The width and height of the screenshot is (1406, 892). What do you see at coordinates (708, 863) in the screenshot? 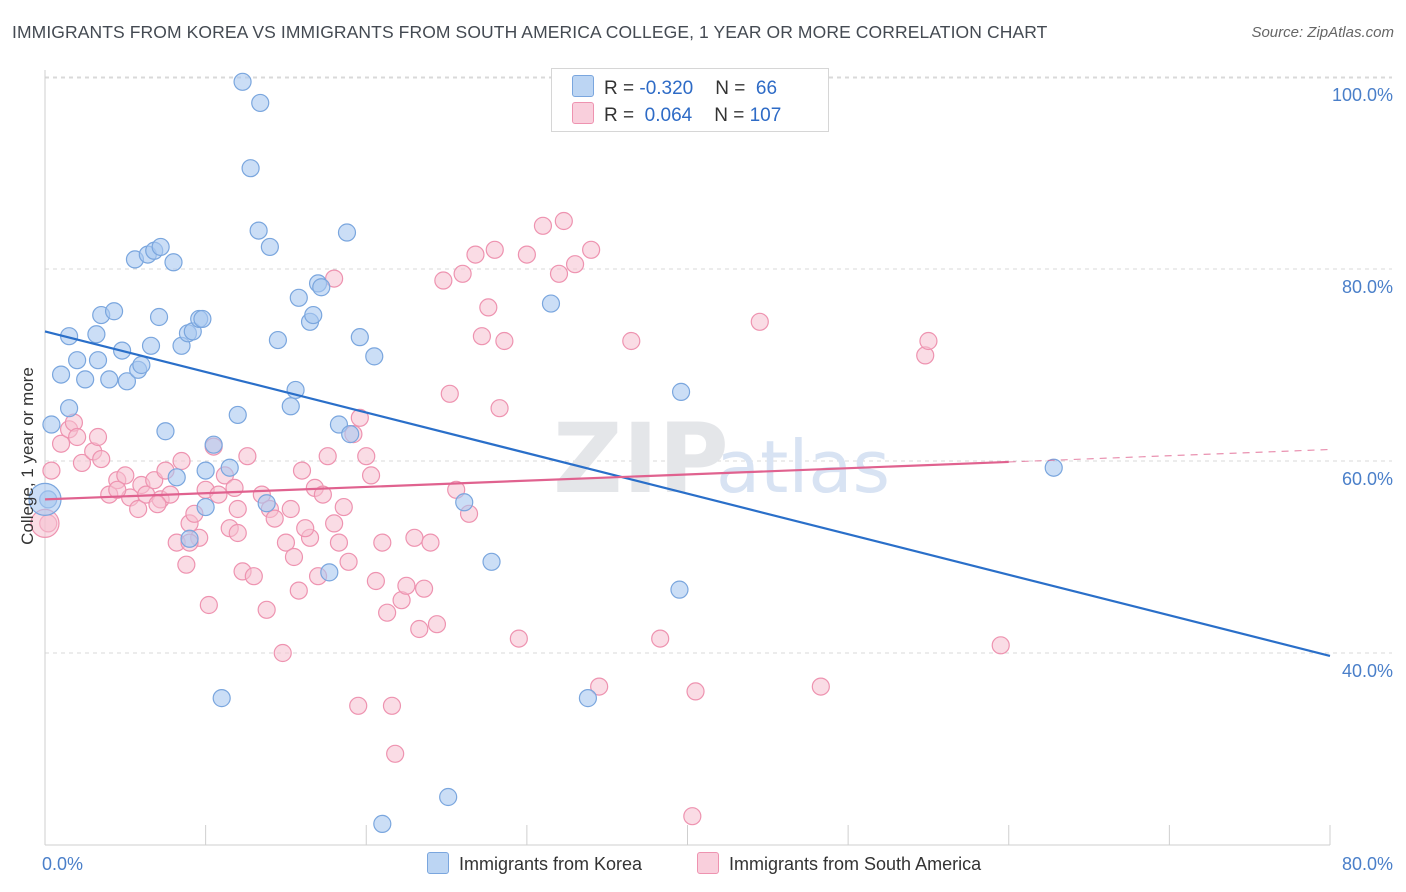
I see `bottom-legend-swatch-south-america` at bounding box center [708, 863].